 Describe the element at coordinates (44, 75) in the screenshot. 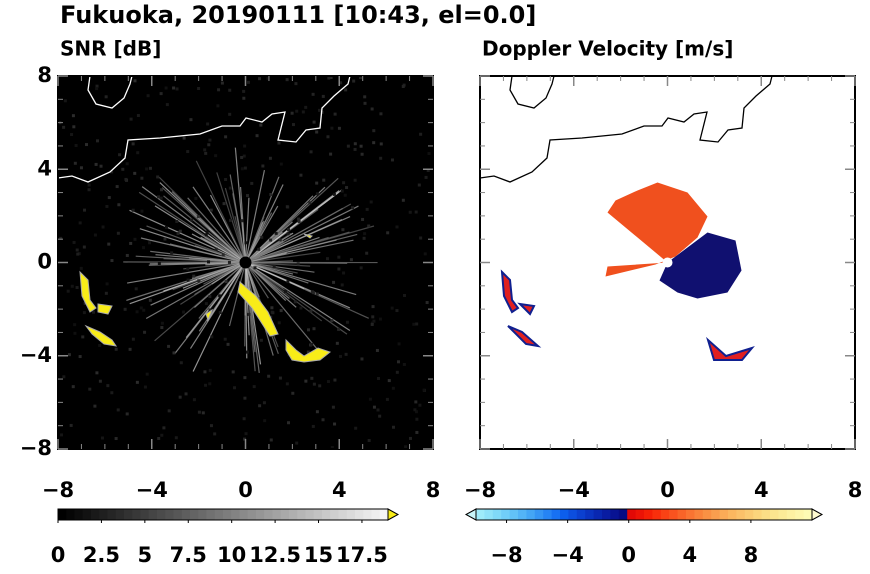

I see `y-tick-label: 8` at that location.